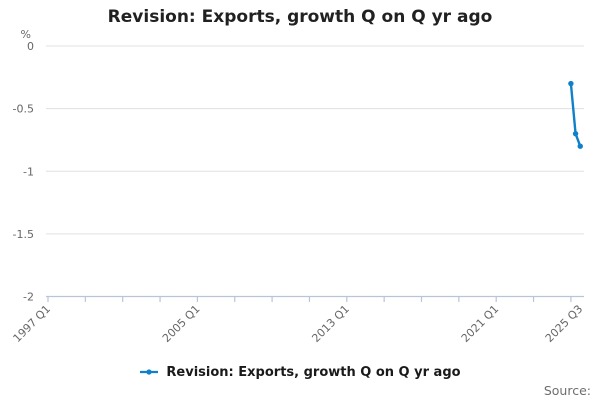 This screenshot has width=600, height=400. What do you see at coordinates (564, 323) in the screenshot?
I see `x-tick-label: 2025 Q3` at bounding box center [564, 323].